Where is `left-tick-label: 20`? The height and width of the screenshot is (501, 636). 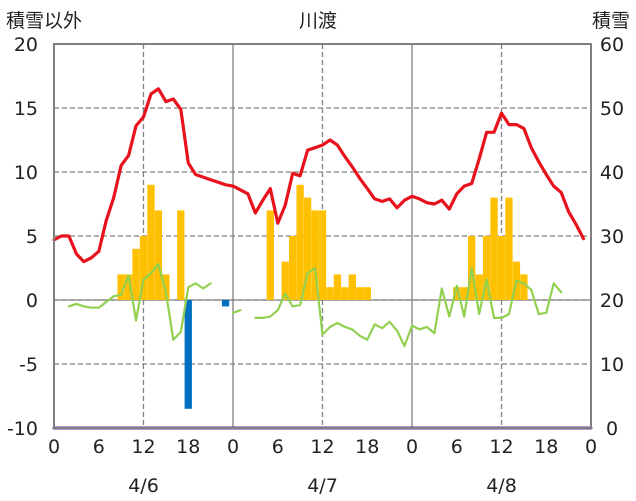 left-tick-label: 20 is located at coordinates (26, 45).